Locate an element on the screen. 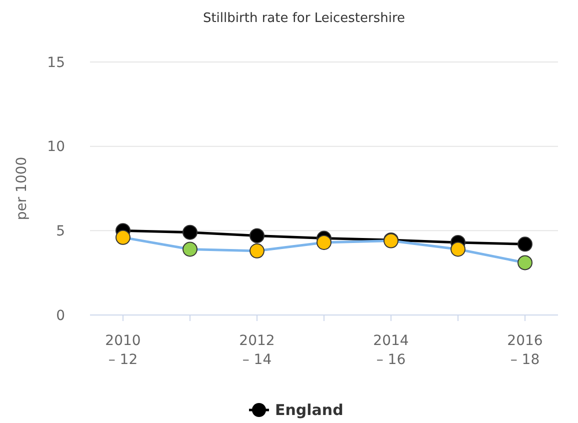 The width and height of the screenshot is (578, 423). legend-label: England is located at coordinates (309, 410).